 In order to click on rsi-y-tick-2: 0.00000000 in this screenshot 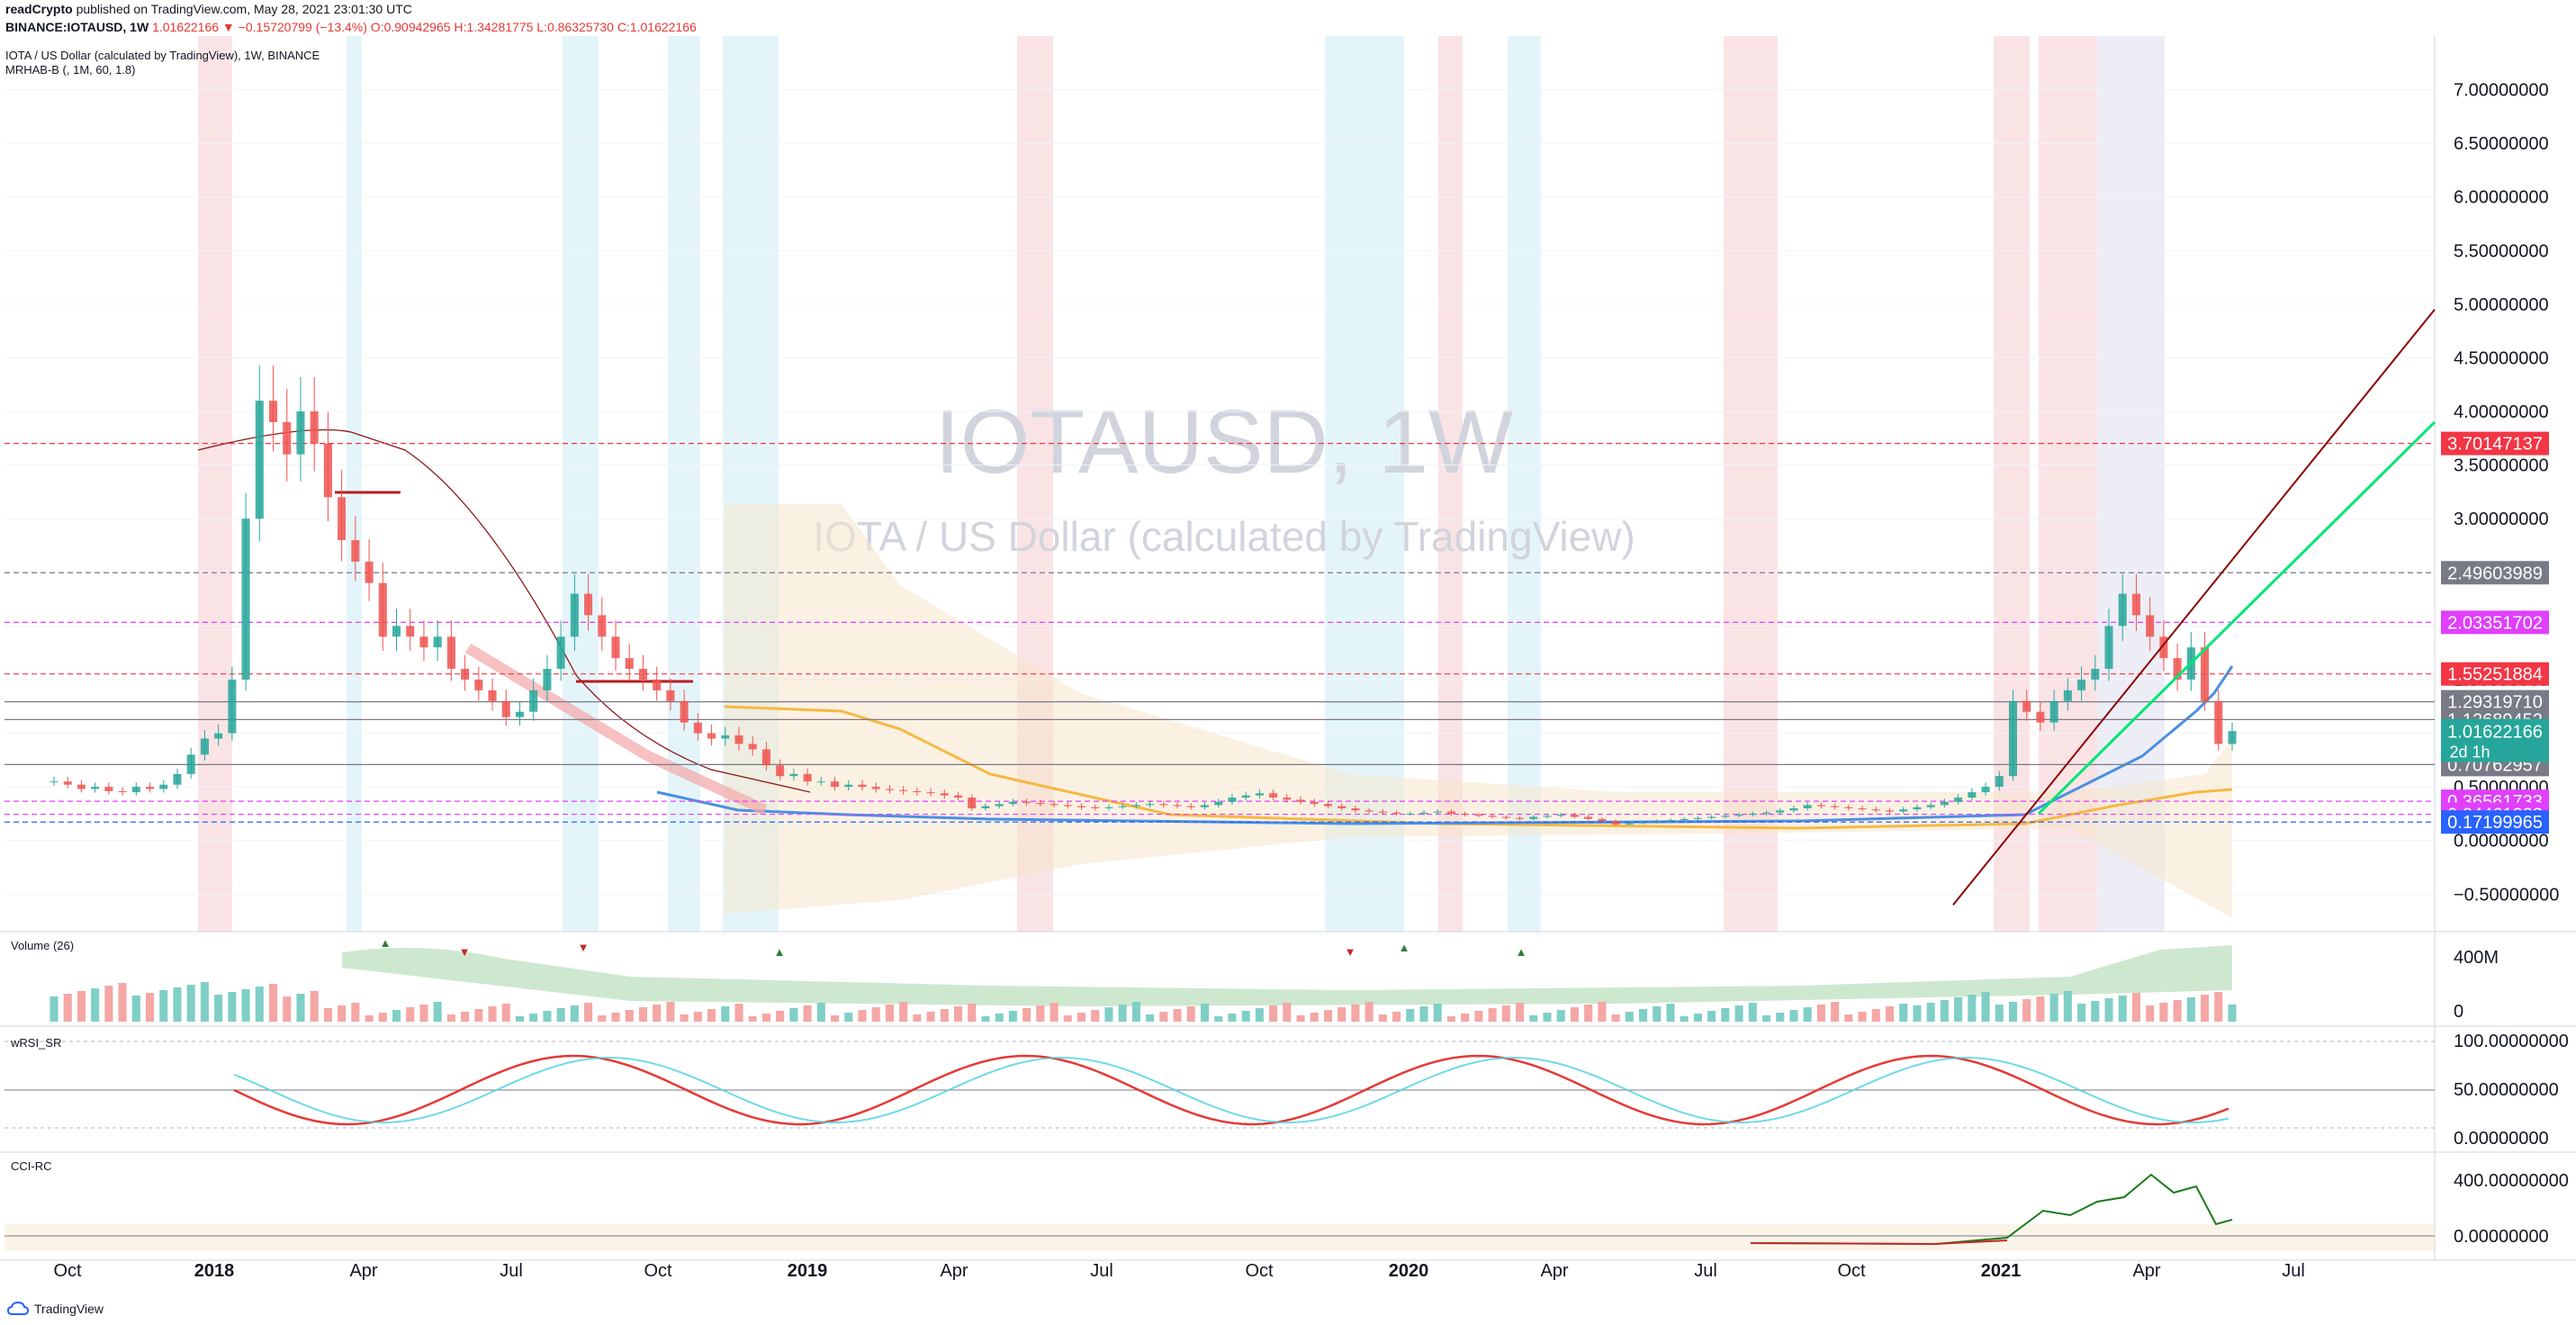, I will do `click(2501, 1139)`.